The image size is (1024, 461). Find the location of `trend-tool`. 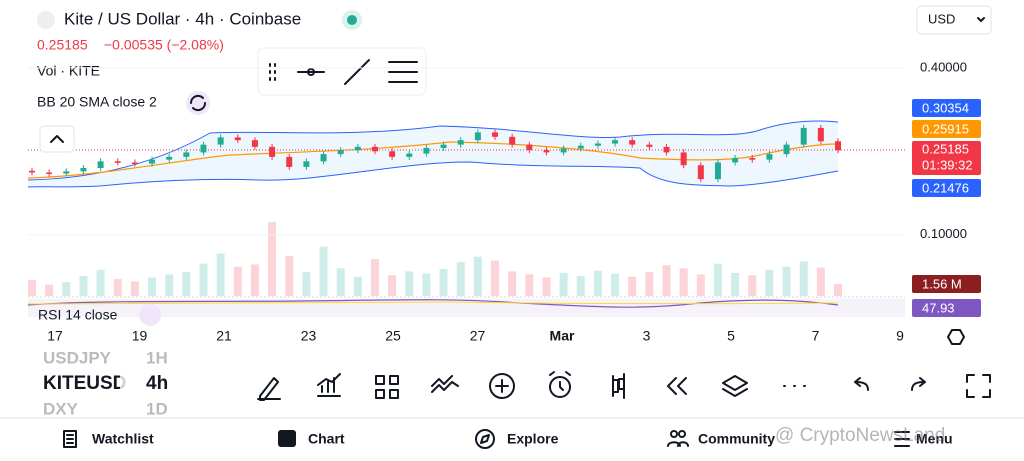

trend-tool is located at coordinates (357, 72).